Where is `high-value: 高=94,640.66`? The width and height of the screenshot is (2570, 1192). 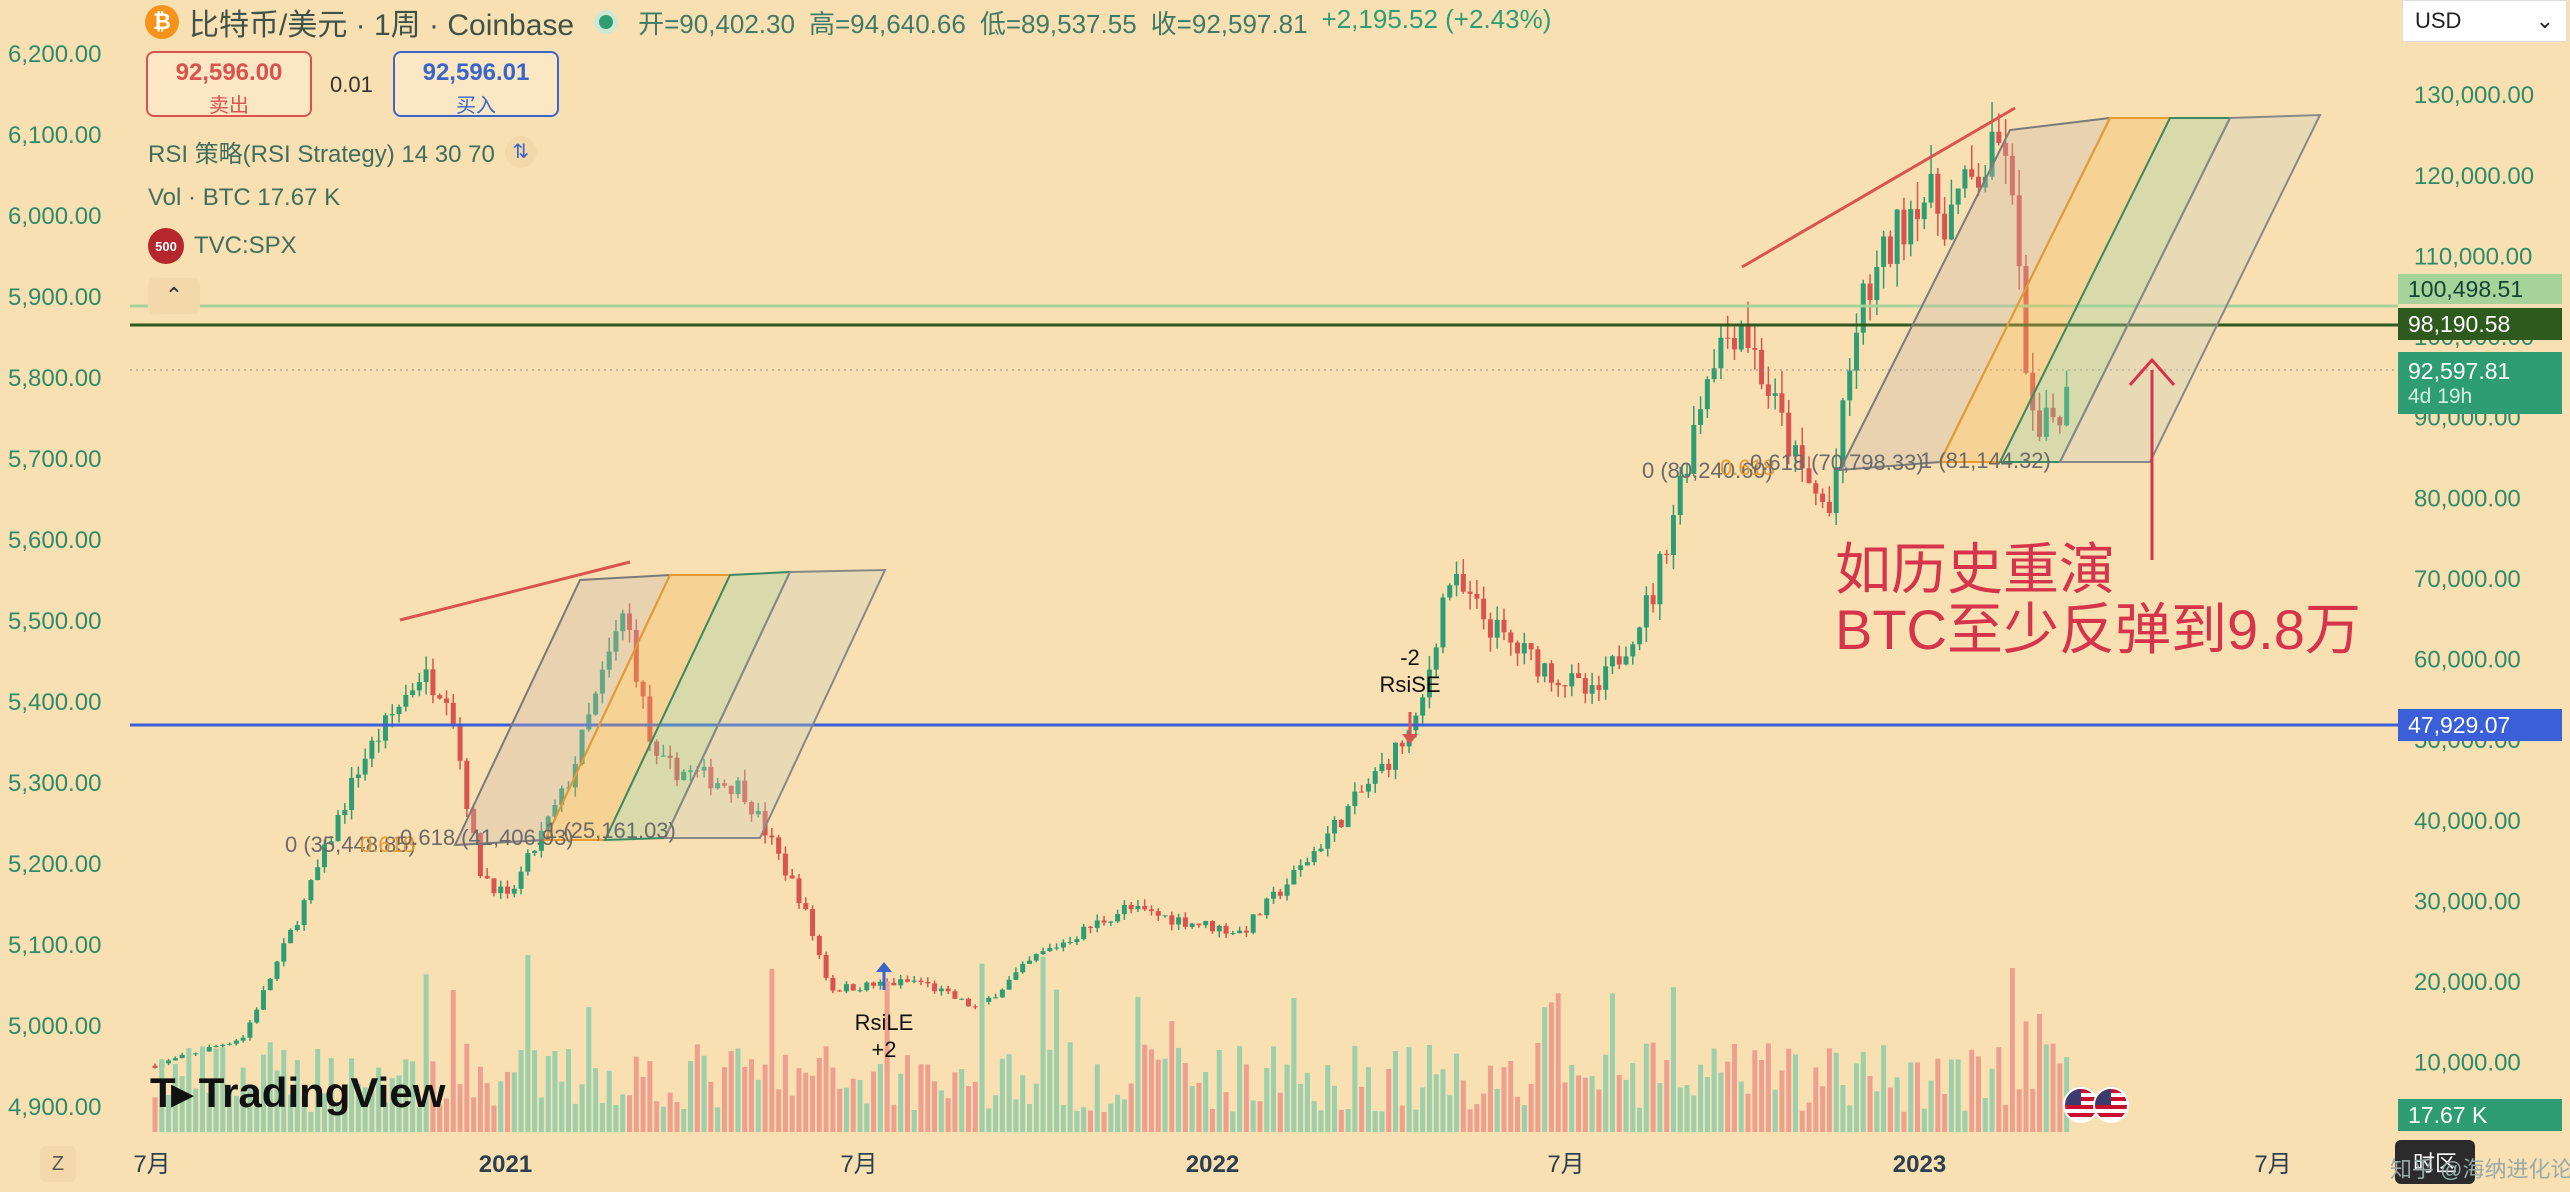
high-value: 高=94,640.66 is located at coordinates (887, 23).